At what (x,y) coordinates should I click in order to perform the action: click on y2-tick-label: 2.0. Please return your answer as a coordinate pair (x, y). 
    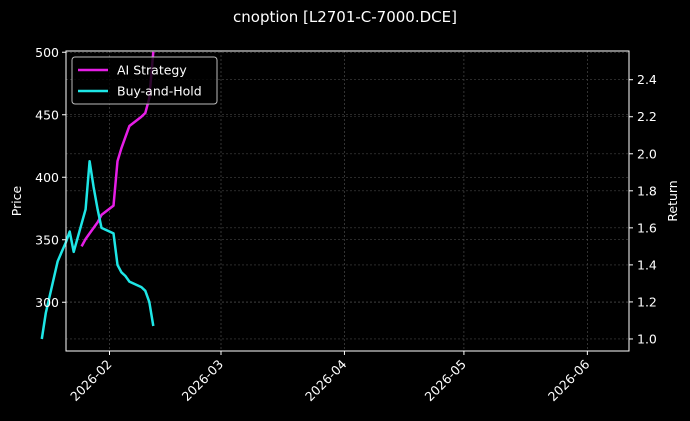
    Looking at the image, I should click on (647, 153).